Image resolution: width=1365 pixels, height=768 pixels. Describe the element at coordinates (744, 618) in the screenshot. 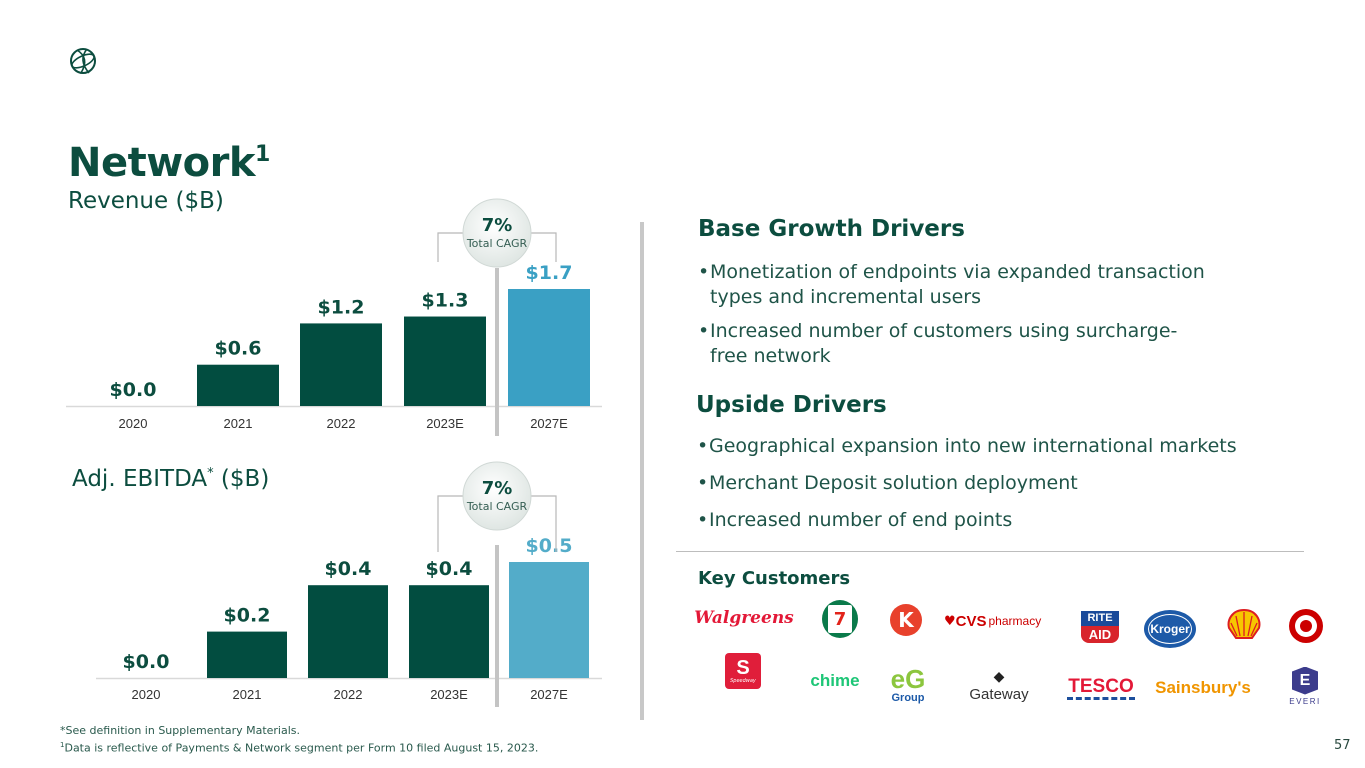

I see `walgreens-logo: Walgreens` at that location.